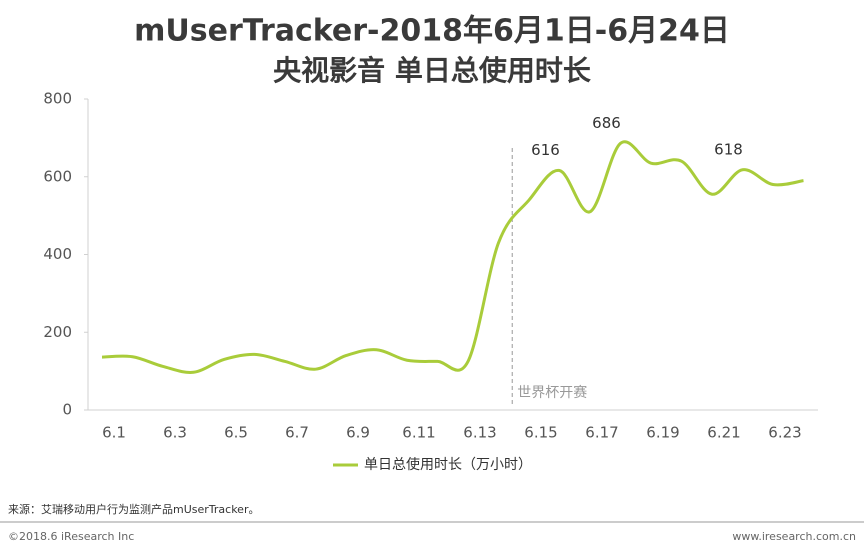 The height and width of the screenshot is (549, 864). What do you see at coordinates (57, 99) in the screenshot?
I see `y-tick-label: 800` at bounding box center [57, 99].